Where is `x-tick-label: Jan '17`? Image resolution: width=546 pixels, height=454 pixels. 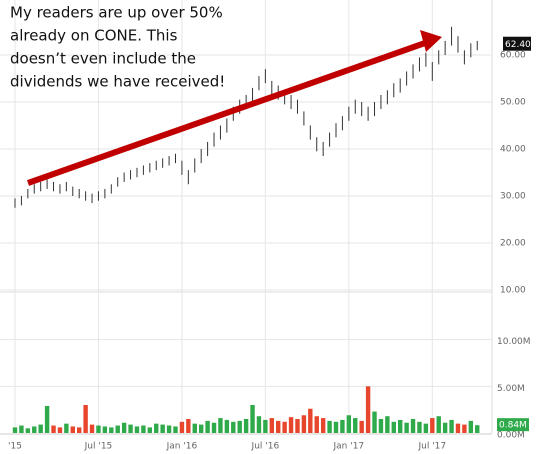
x-tick-label: Jan '17 is located at coordinates (349, 447).